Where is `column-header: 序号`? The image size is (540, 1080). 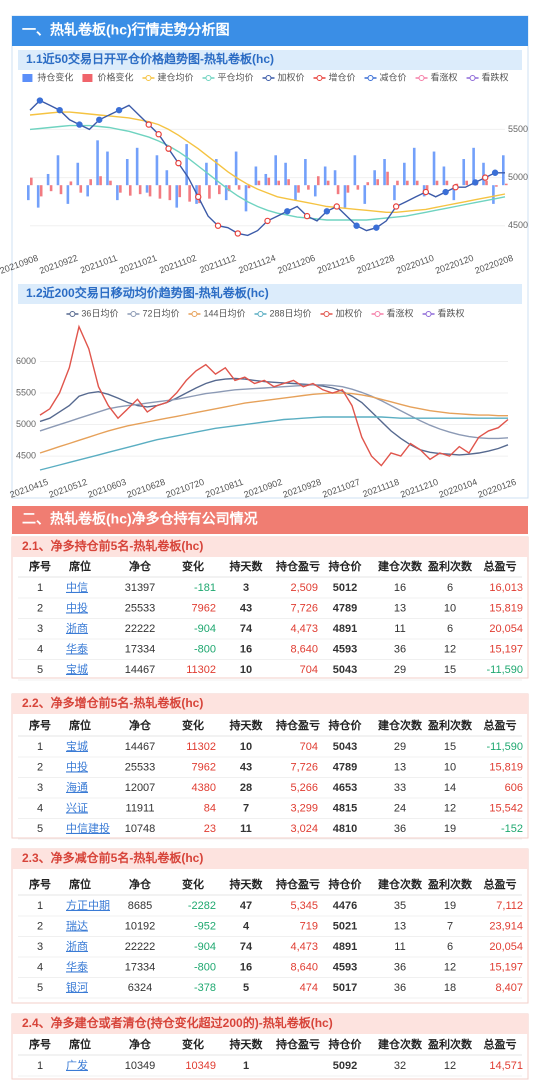 column-header: 序号 is located at coordinates (40, 884).